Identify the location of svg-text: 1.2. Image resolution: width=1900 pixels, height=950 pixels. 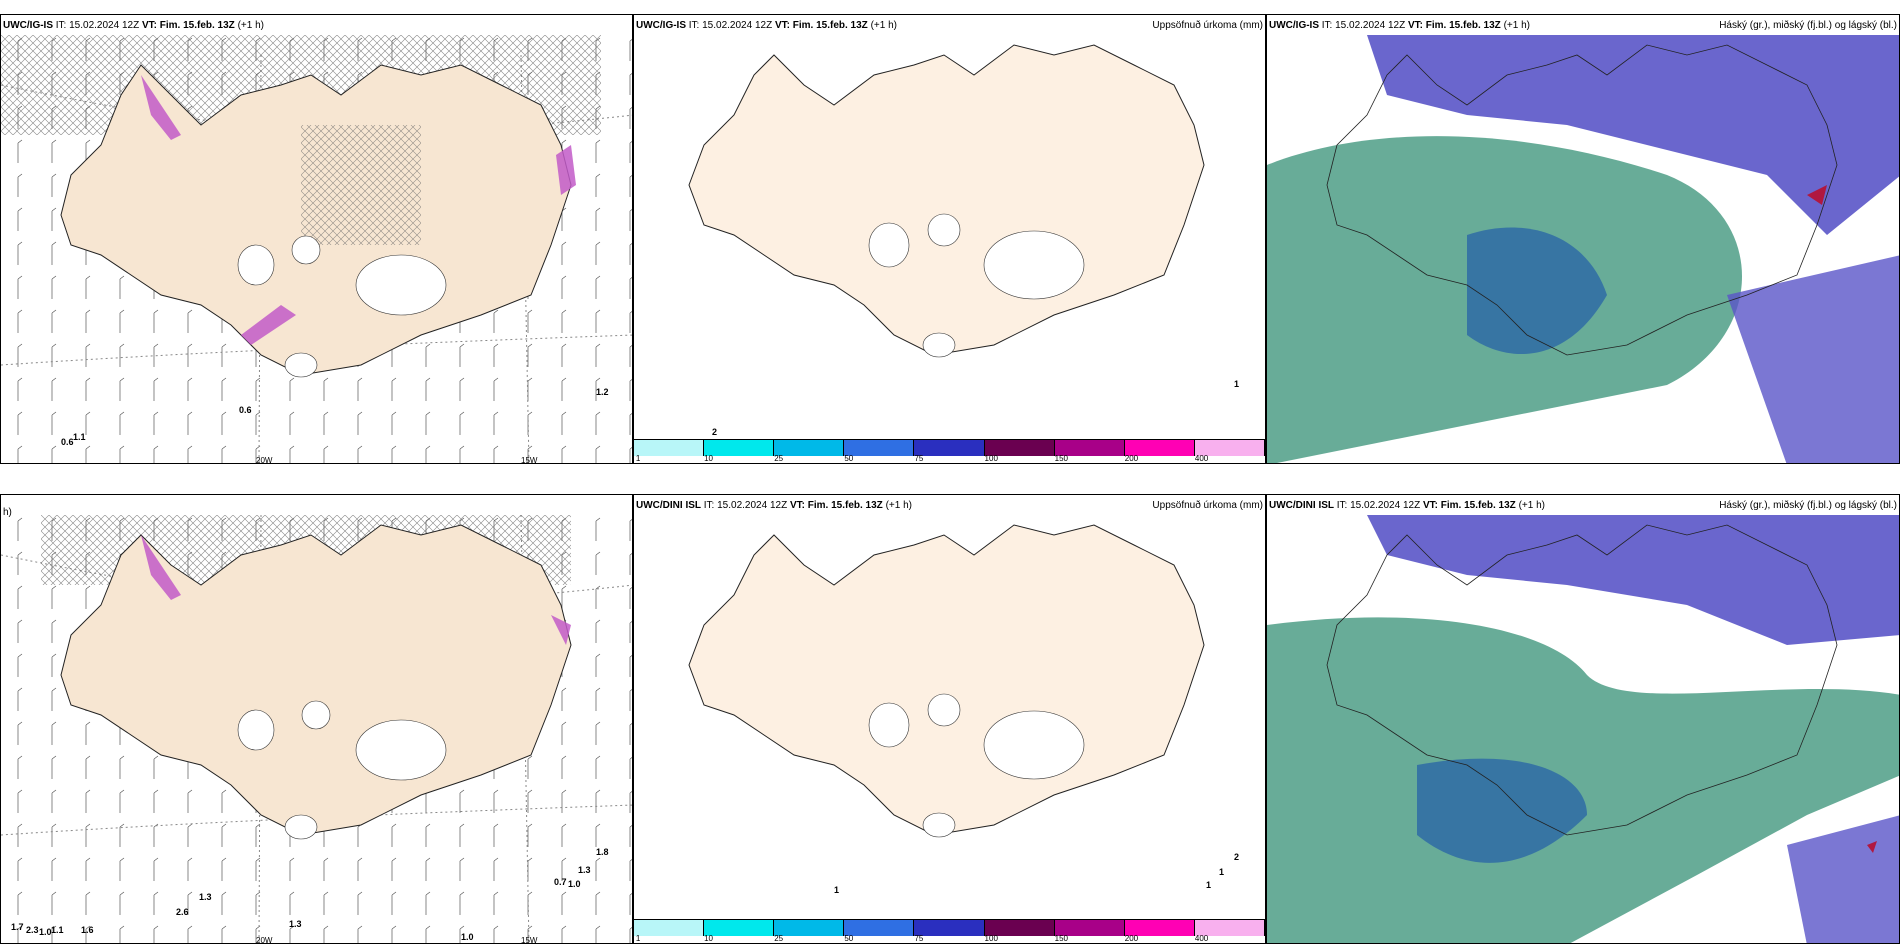
(602, 392).